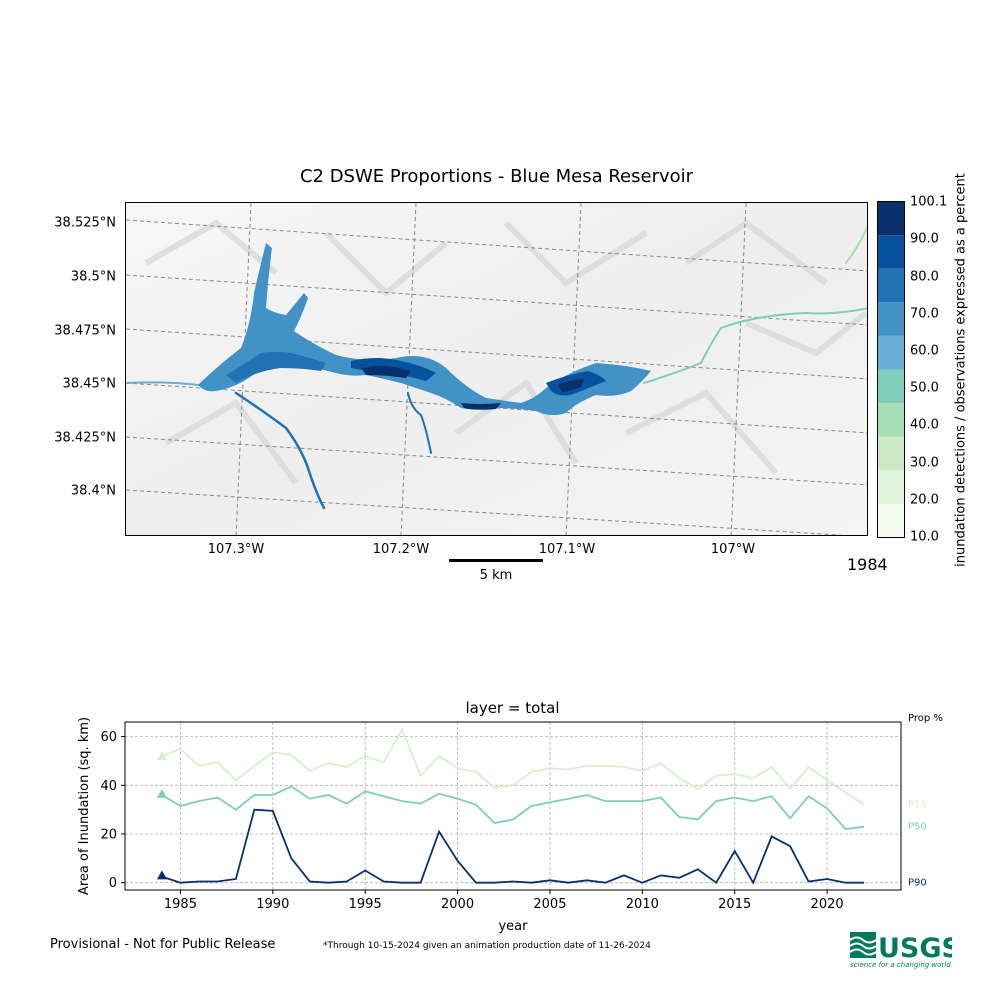  Describe the element at coordinates (924, 277) in the screenshot. I see `colorbar-tick: 80.0` at that location.